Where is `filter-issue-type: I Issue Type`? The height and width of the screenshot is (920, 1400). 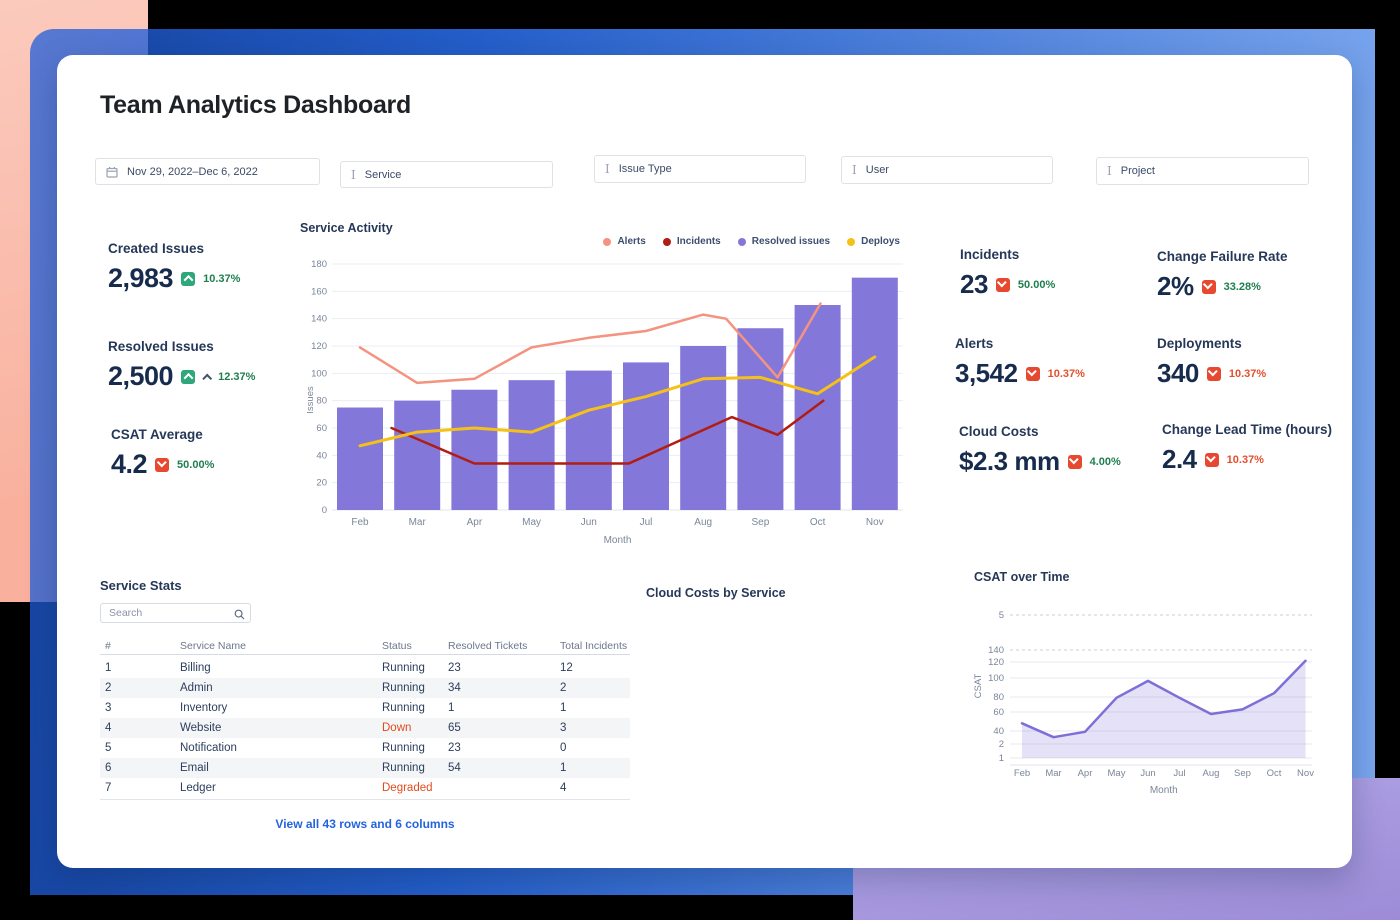 filter-issue-type: I Issue Type is located at coordinates (700, 169).